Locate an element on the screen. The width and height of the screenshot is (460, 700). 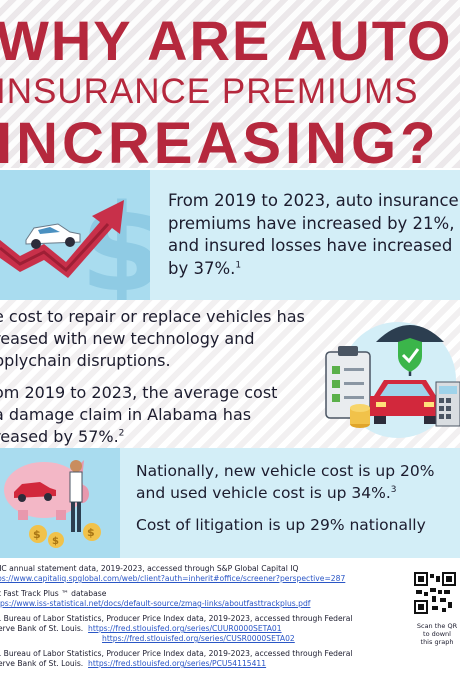
small-red-car-icon is located at coordinates (35, 492).